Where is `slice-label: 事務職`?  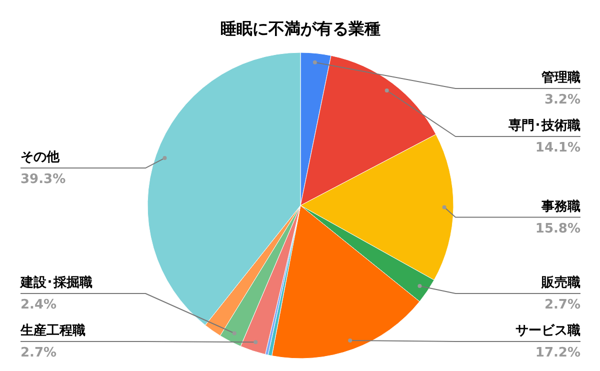 slice-label: 事務職 is located at coordinates (560, 206).